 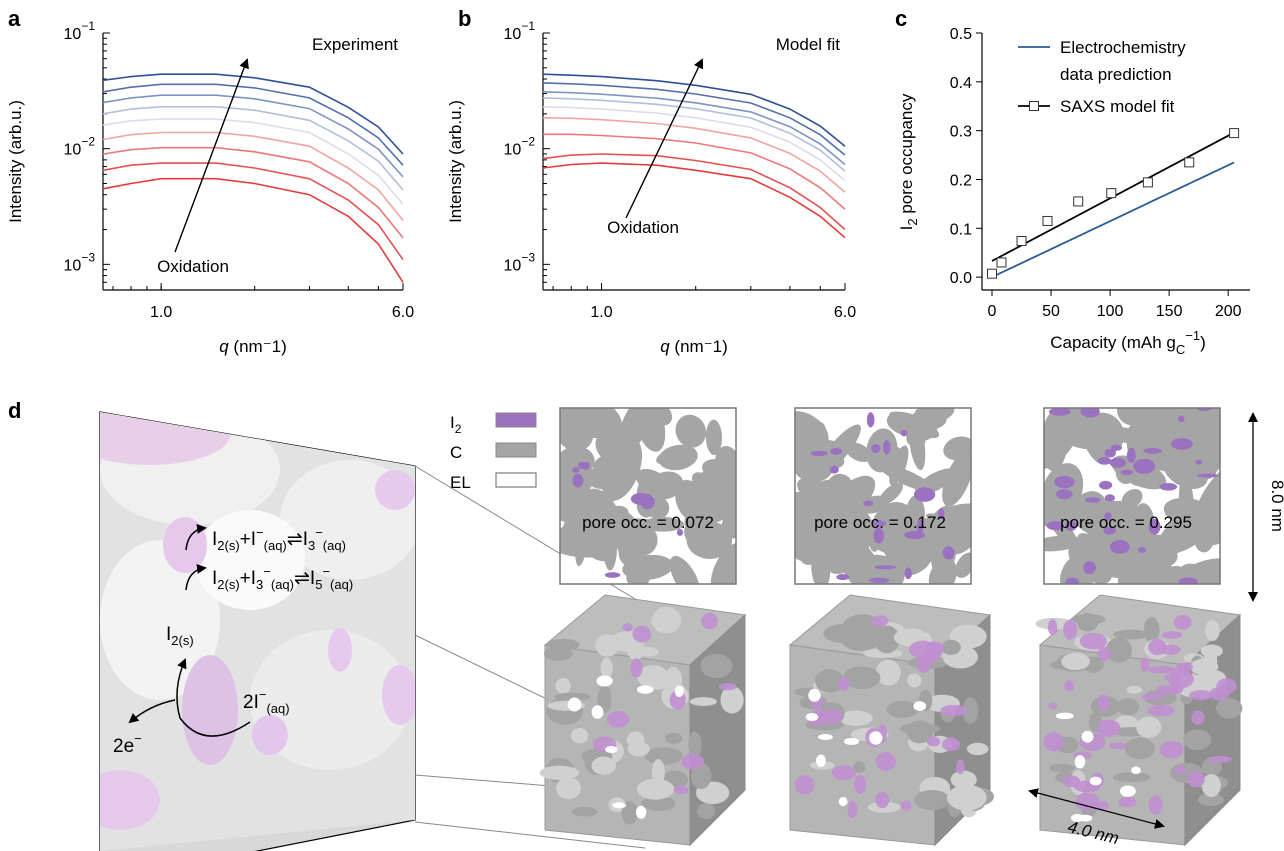 What do you see at coordinates (643, 227) in the screenshot?
I see `oxidation-label: Oxidation` at bounding box center [643, 227].